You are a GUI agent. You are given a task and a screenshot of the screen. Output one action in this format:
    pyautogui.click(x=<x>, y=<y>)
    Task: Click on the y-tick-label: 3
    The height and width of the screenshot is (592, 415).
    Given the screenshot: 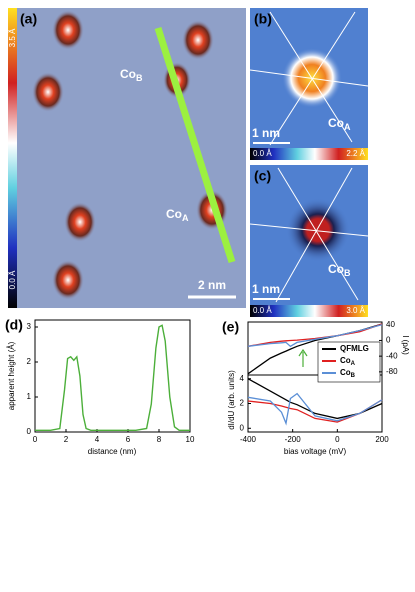 What is the action you would take?
    pyautogui.click(x=29, y=326)
    